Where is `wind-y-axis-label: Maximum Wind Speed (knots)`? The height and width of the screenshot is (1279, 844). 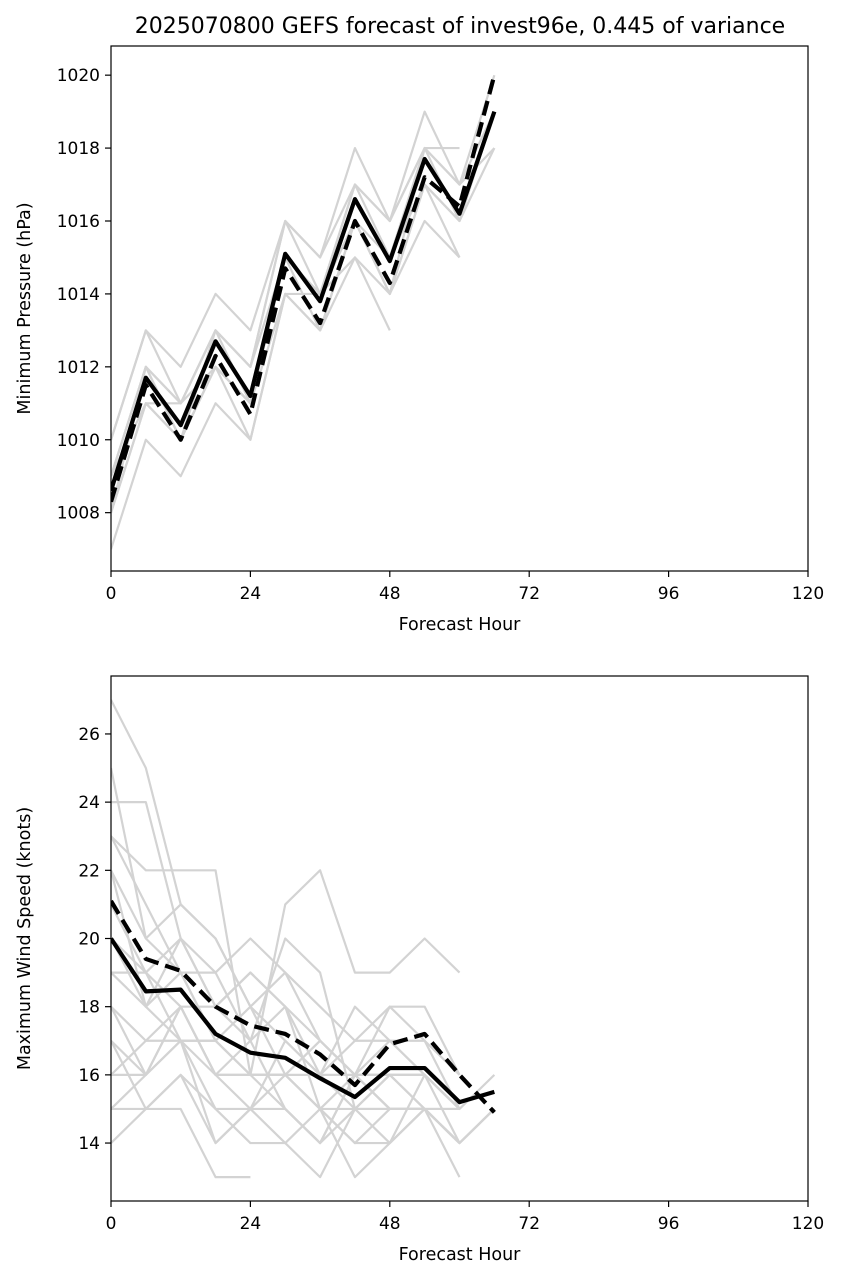 wind-y-axis-label: Maximum Wind Speed (knots) is located at coordinates (25, 938).